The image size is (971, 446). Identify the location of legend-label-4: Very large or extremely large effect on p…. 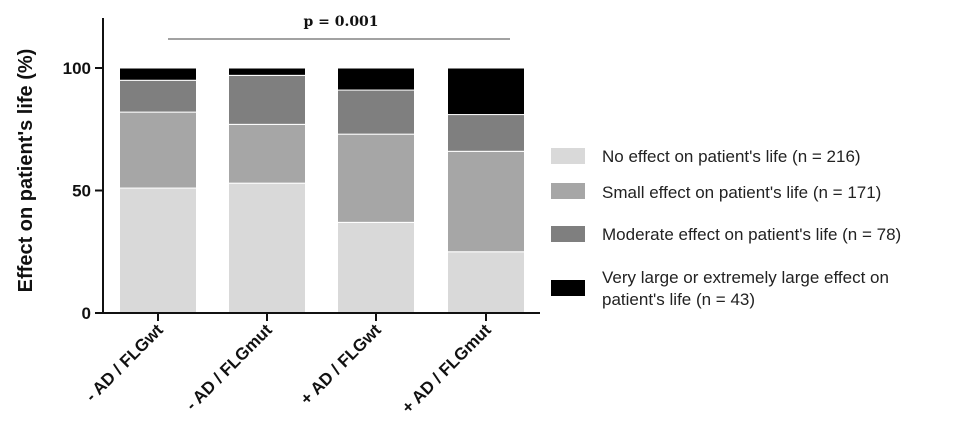
(745, 288).